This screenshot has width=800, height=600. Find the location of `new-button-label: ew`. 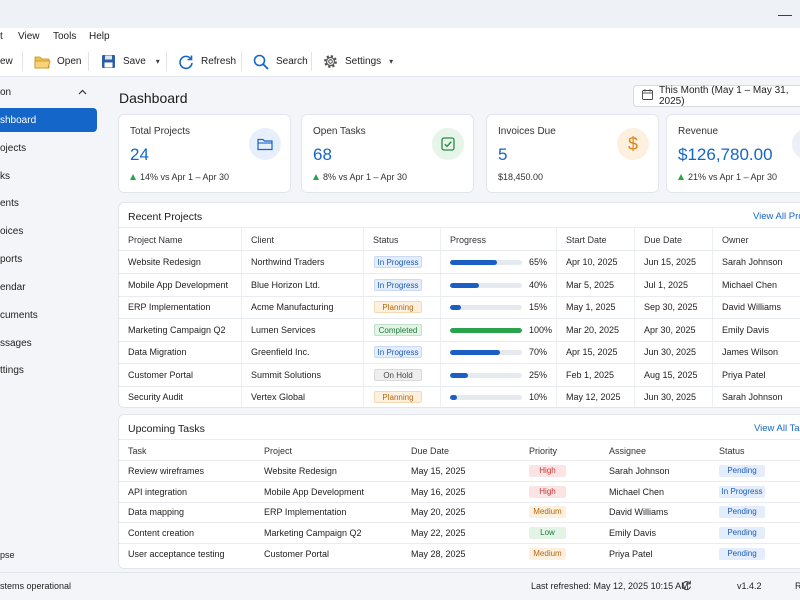

new-button-label: ew is located at coordinates (6, 61).